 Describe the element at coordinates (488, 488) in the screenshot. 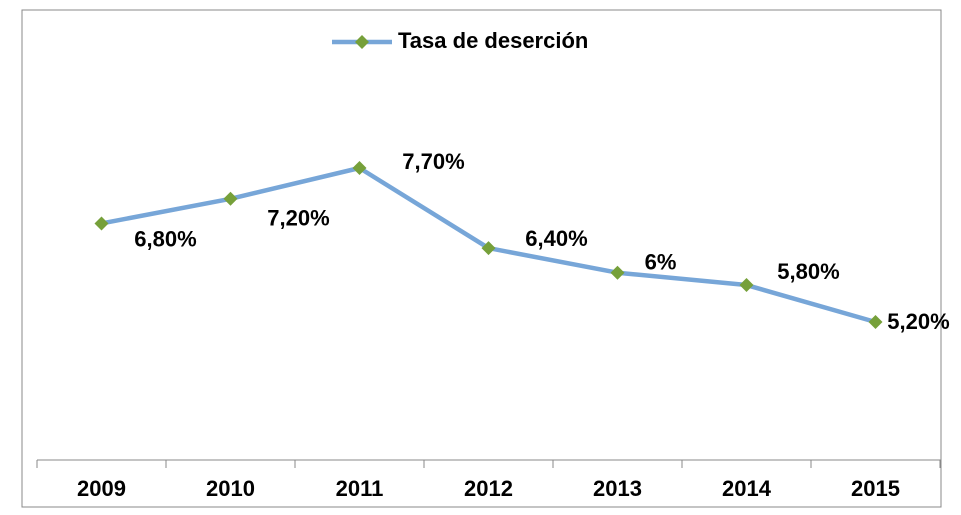

I see `x-tick-label: 2012` at that location.